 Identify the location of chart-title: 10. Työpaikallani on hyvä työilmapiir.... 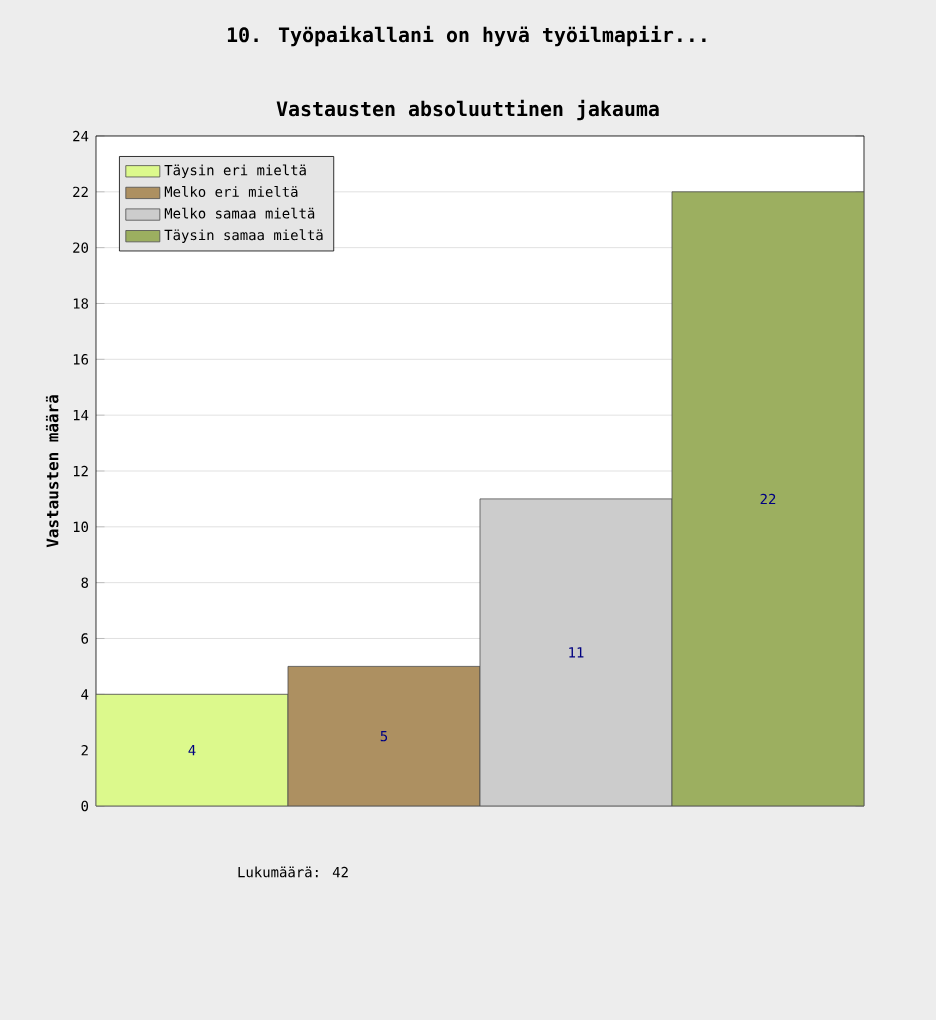
(466, 36).